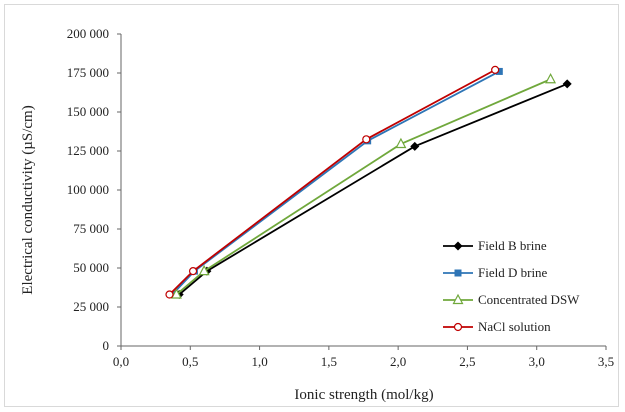 The image size is (625, 412). What do you see at coordinates (363, 395) in the screenshot?
I see `x-axis-title: Ionic strength (mol/kg)` at bounding box center [363, 395].